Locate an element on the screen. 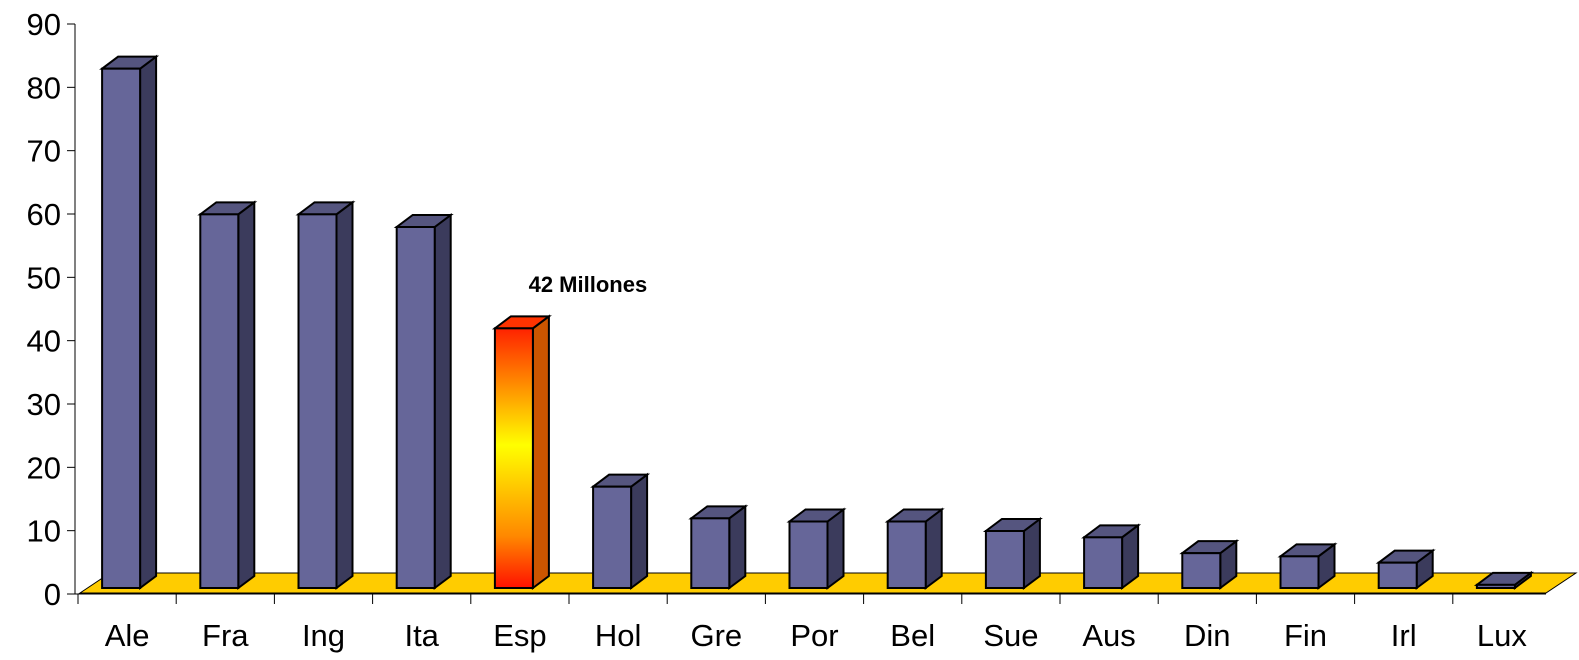  y-tick-label: 10 is located at coordinates (44, 531).